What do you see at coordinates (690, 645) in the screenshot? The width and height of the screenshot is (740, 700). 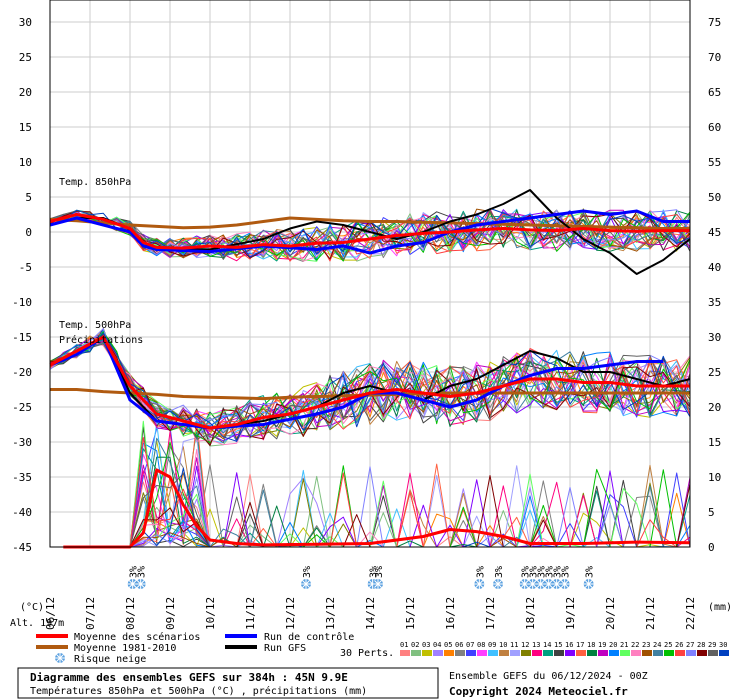 I see `member-id-label: 27` at bounding box center [690, 645].